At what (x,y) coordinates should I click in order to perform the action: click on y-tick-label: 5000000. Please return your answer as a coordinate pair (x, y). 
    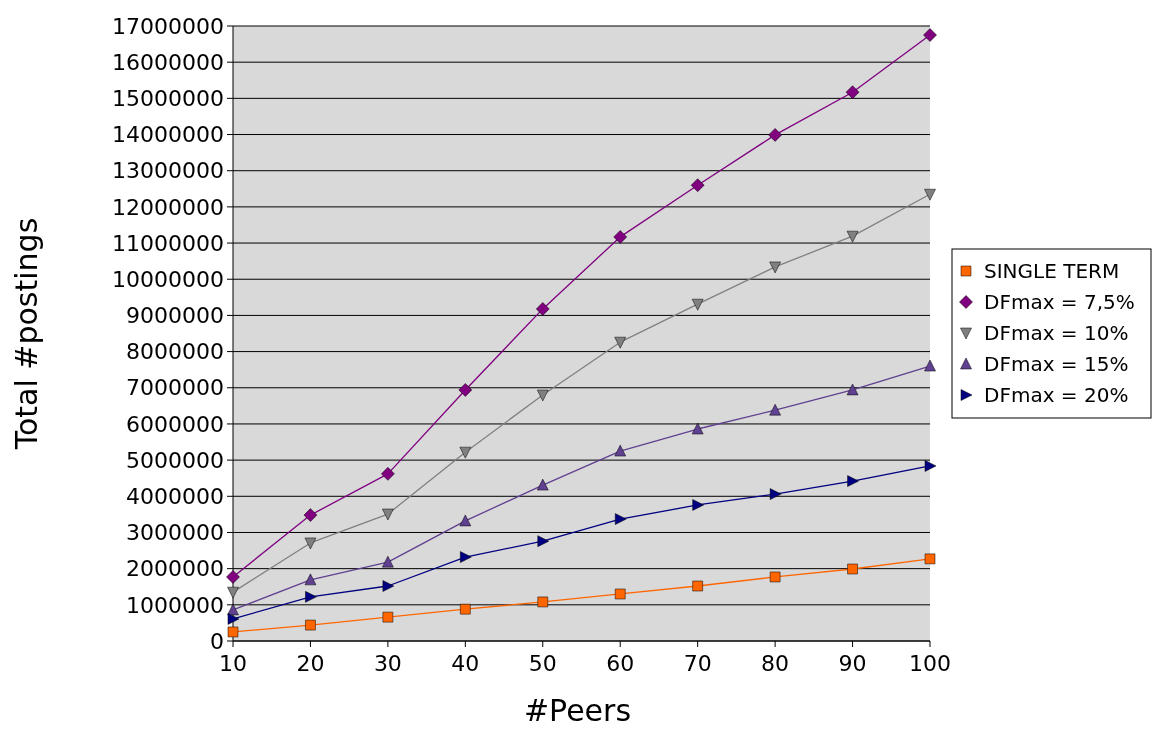
    Looking at the image, I should click on (175, 460).